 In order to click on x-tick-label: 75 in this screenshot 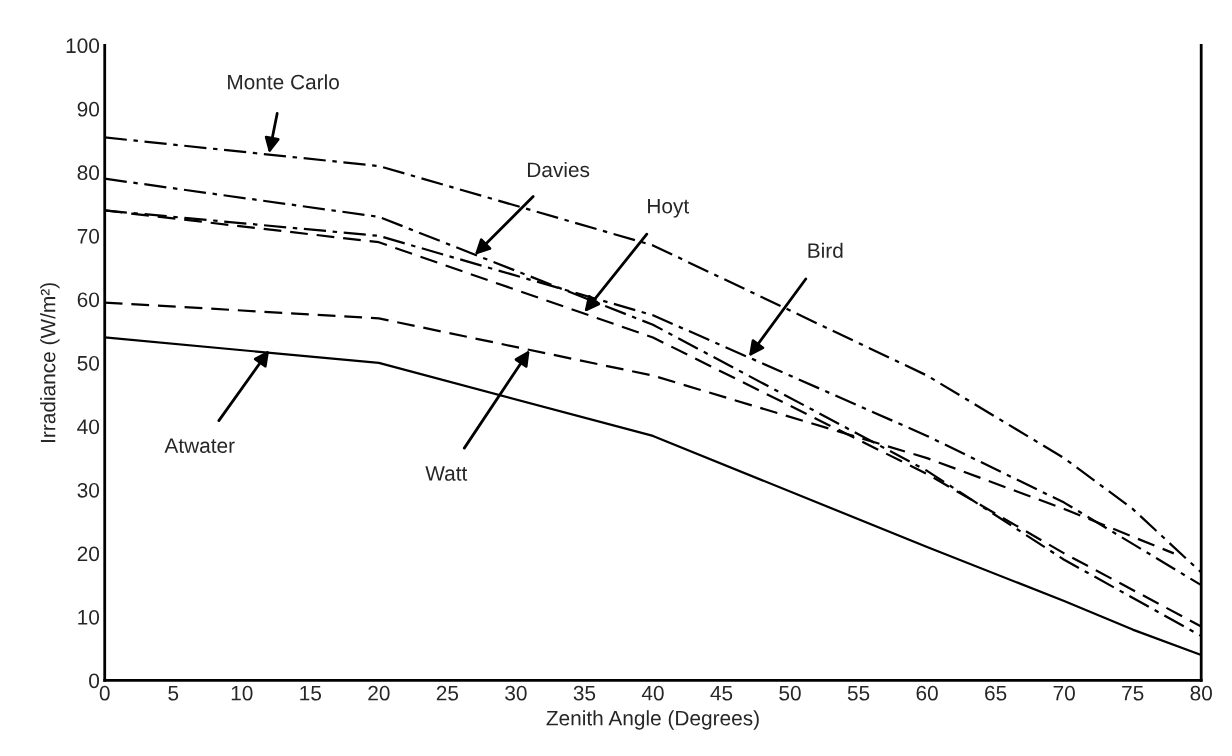, I will do `click(1133, 693)`.